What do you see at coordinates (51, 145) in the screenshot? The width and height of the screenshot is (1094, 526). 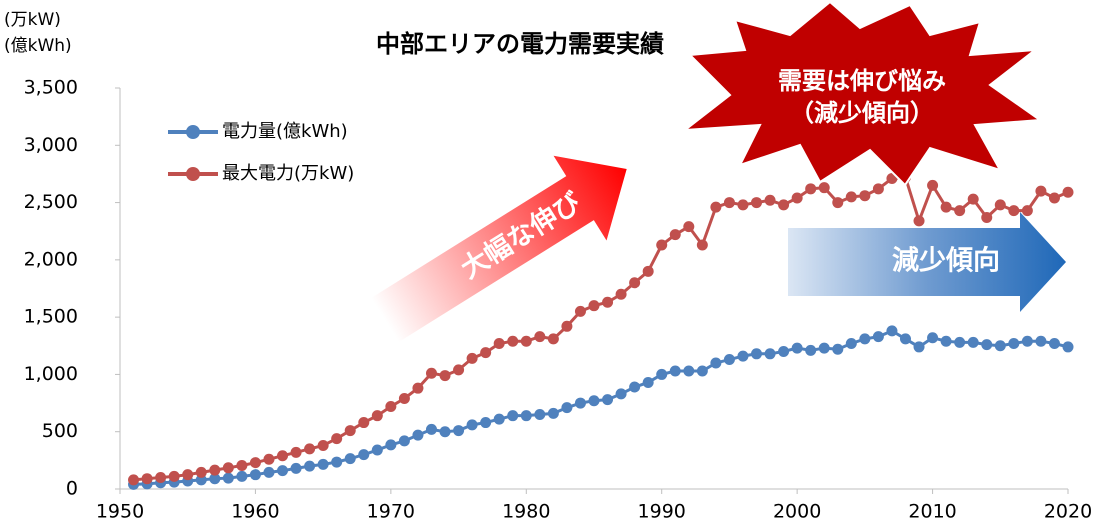 I see `y-tick-label: 3,000` at bounding box center [51, 145].